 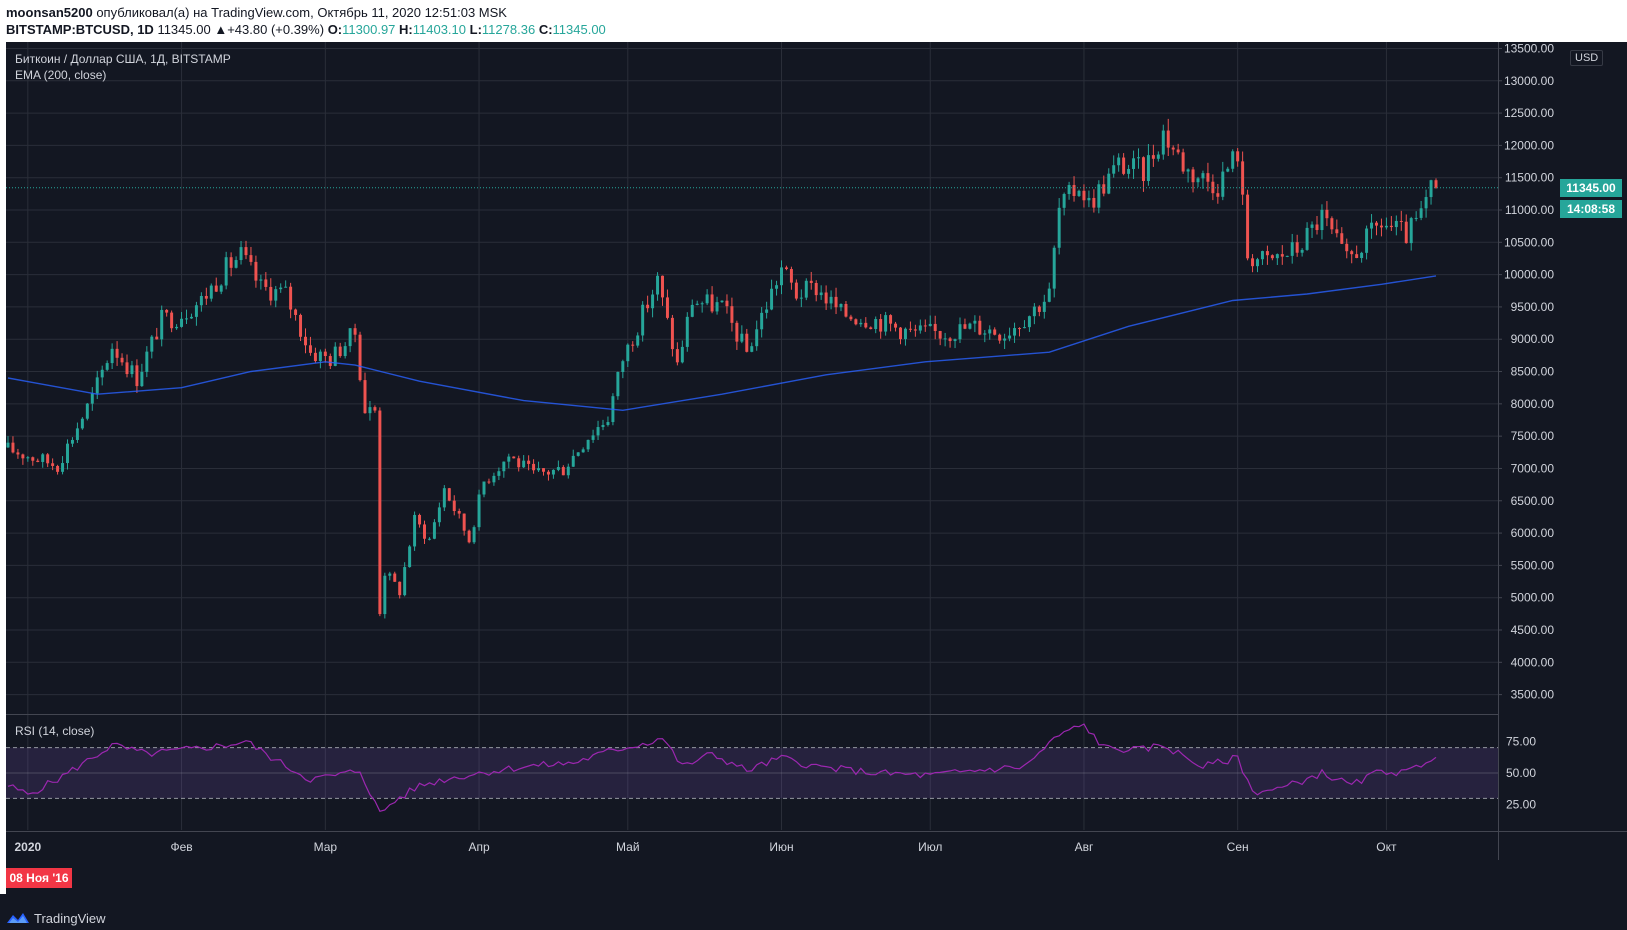 What do you see at coordinates (1533, 695) in the screenshot?
I see `price-tick-label: 3500.00` at bounding box center [1533, 695].